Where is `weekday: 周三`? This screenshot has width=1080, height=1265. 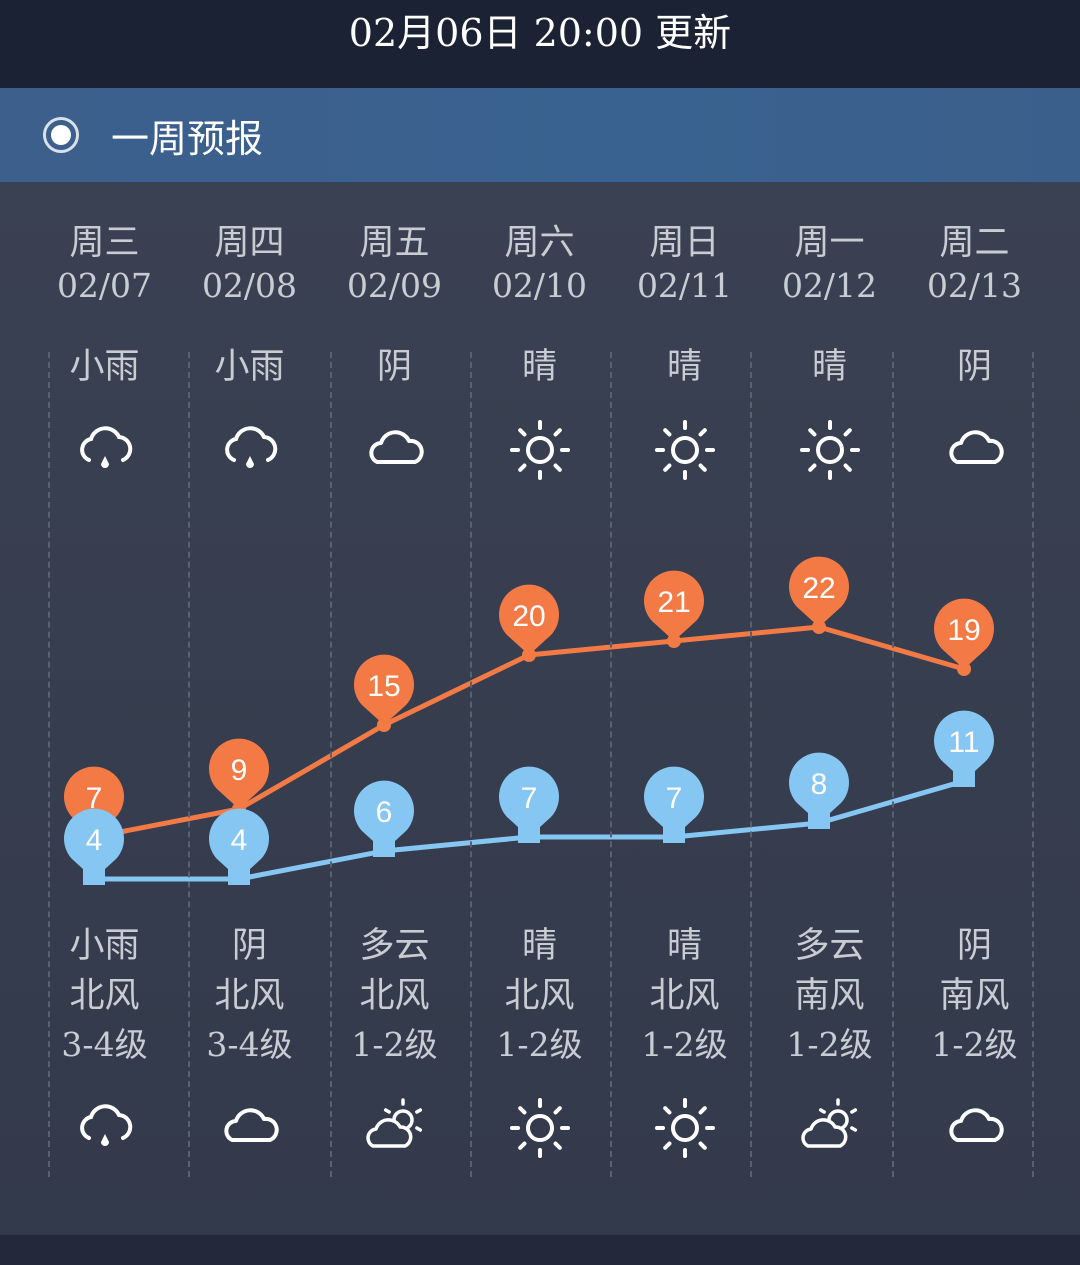 weekday: 周三 is located at coordinates (104, 243).